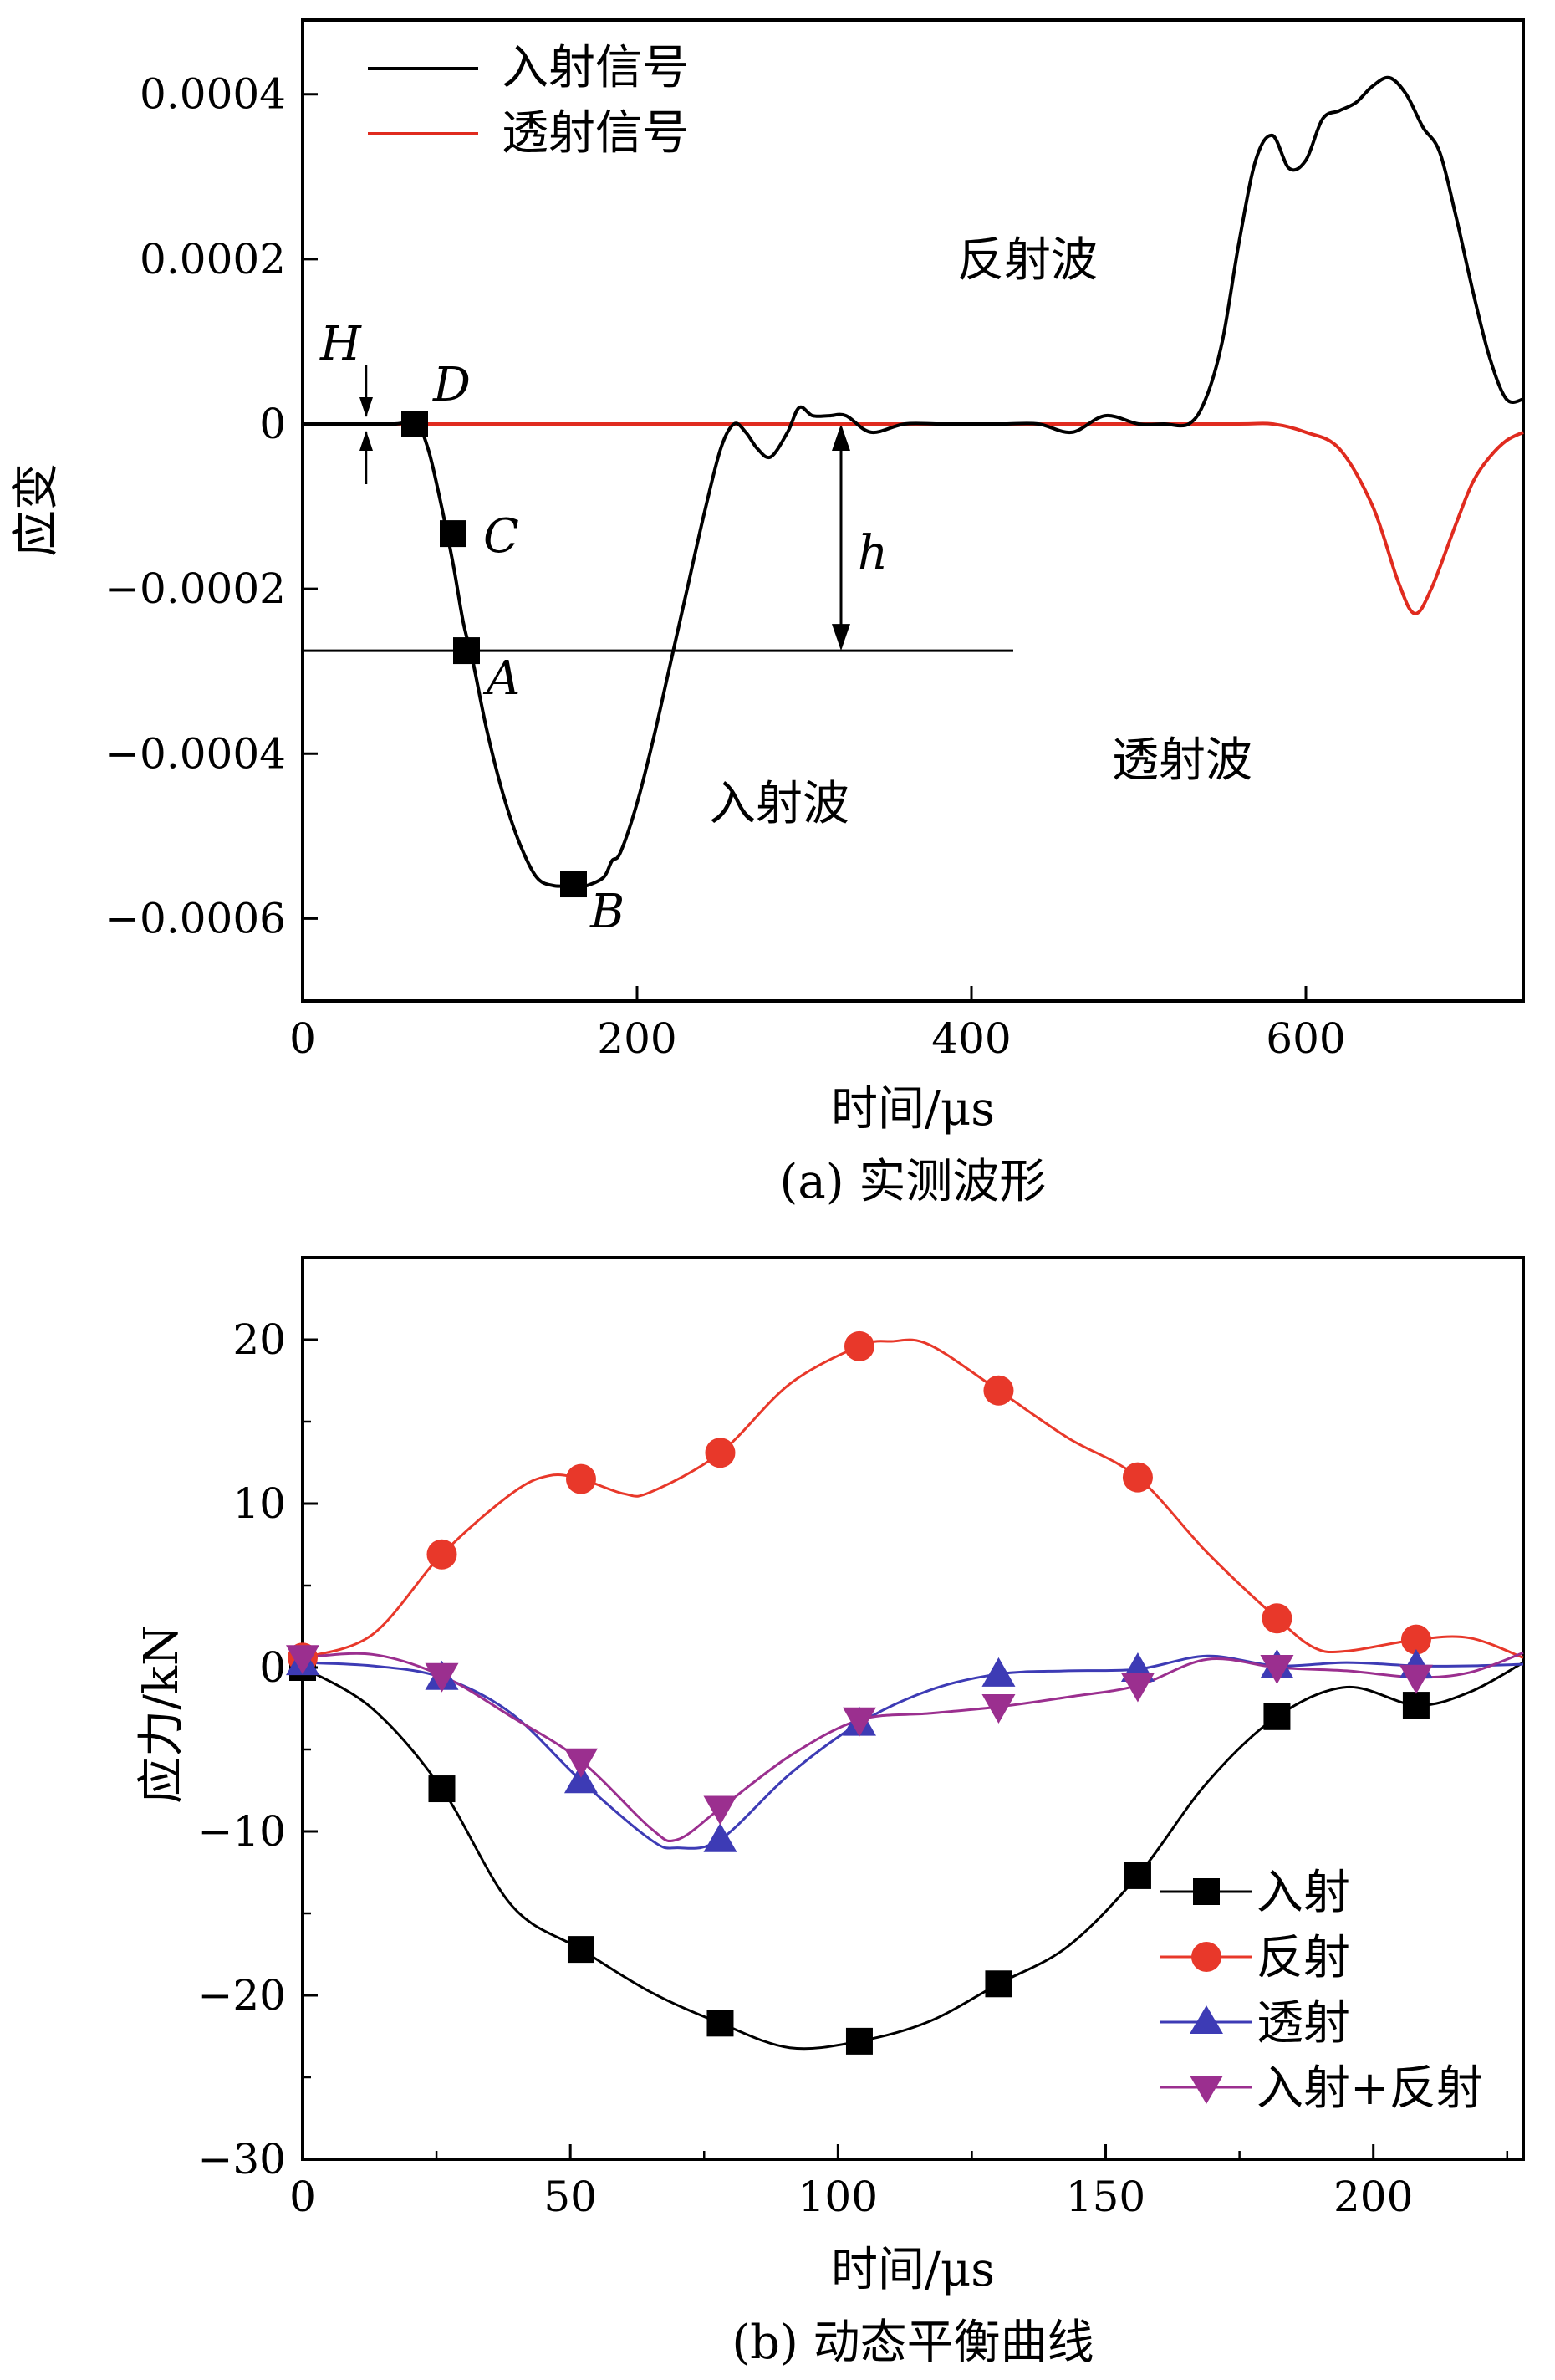 This screenshot has height=2380, width=1555. Describe the element at coordinates (1305, 1038) in the screenshot. I see `chart-a-xtick-label: 600` at that location.